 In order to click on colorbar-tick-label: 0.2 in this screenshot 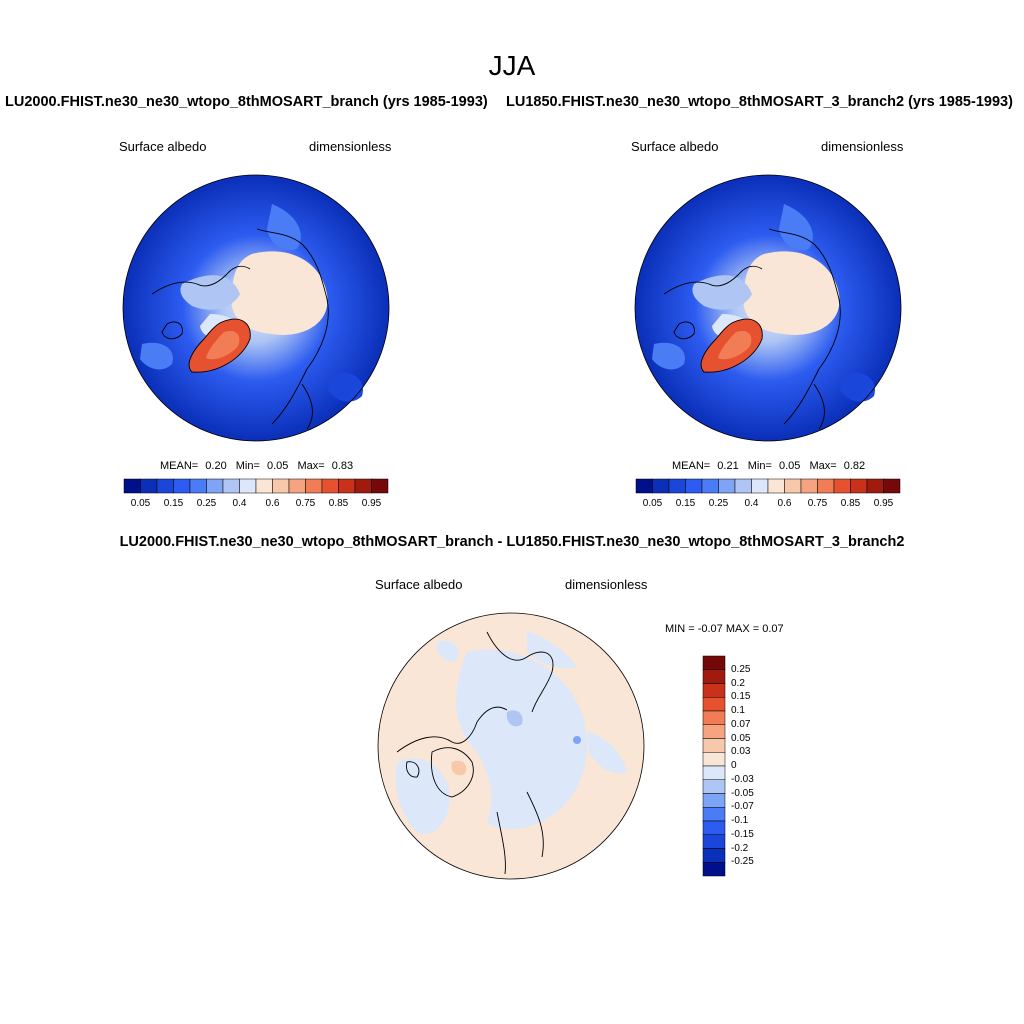, I will do `click(738, 683)`.